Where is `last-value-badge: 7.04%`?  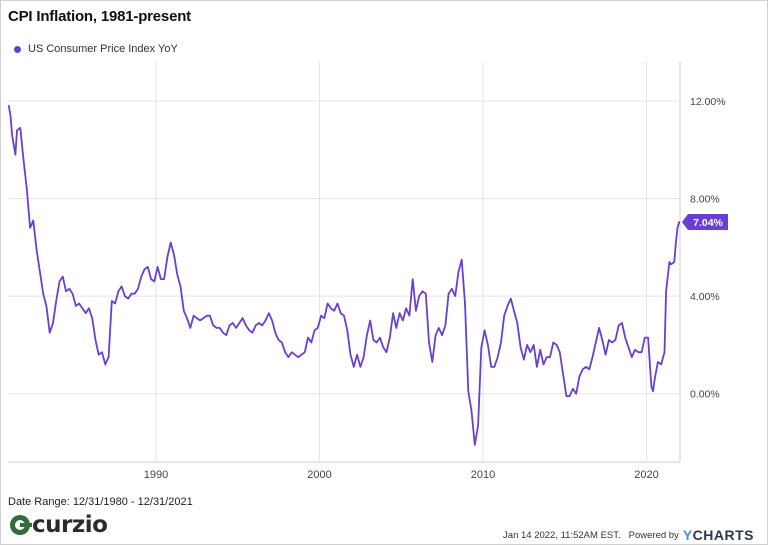
last-value-badge: 7.04% is located at coordinates (705, 222).